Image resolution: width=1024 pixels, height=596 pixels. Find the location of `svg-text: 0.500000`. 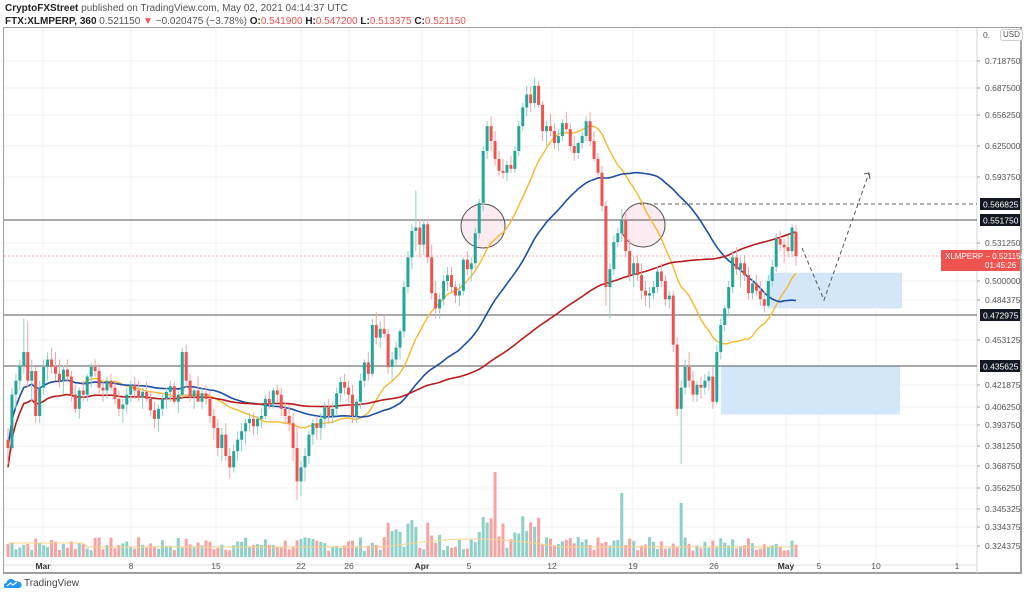

svg-text: 0.500000 is located at coordinates (1003, 281).